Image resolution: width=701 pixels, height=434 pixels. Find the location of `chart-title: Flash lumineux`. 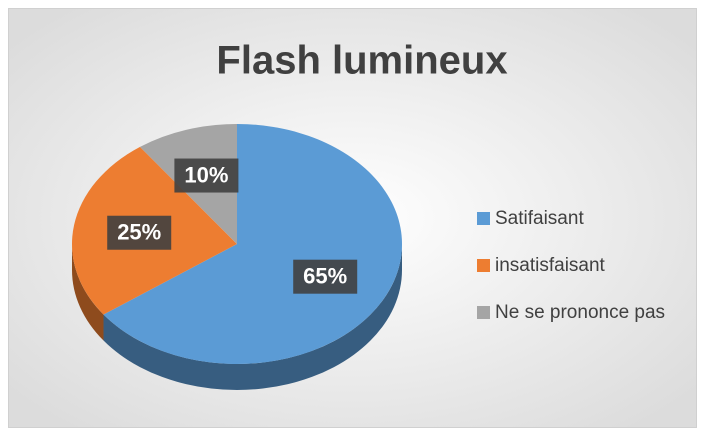

chart-title: Flash lumineux is located at coordinates (361, 61).